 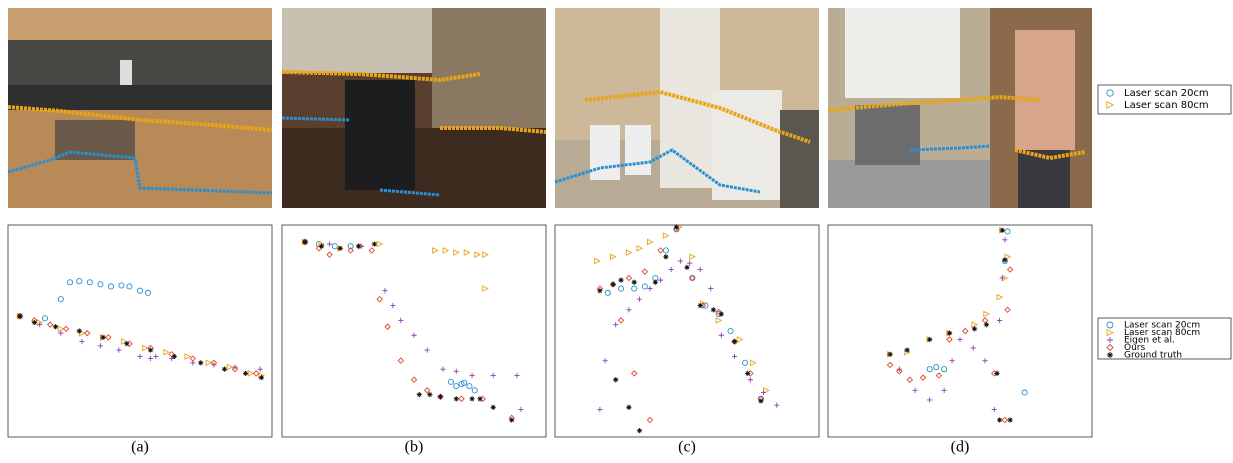 What do you see at coordinates (1162, 333) in the screenshot?
I see `legend-label: Laser scan 80cm` at bounding box center [1162, 333].